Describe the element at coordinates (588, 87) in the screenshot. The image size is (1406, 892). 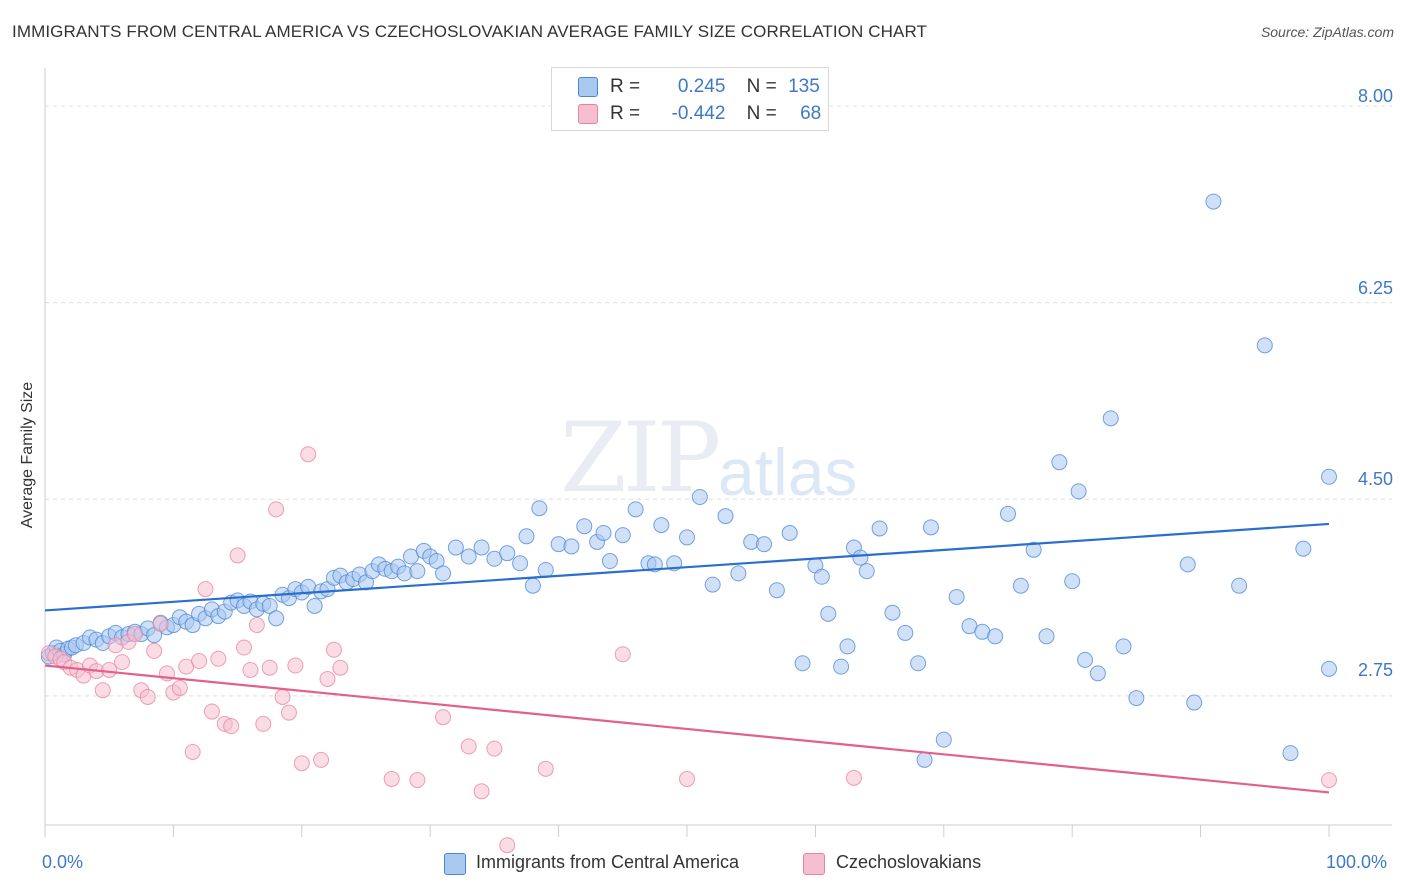
I see `blue-swatch` at that location.